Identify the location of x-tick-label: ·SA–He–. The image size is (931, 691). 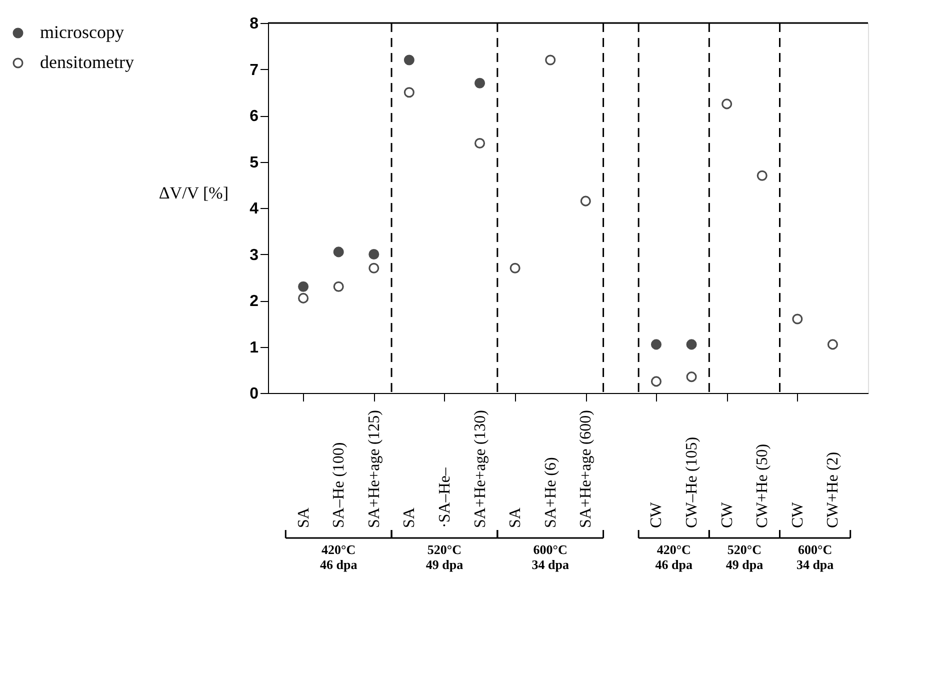
(445, 497).